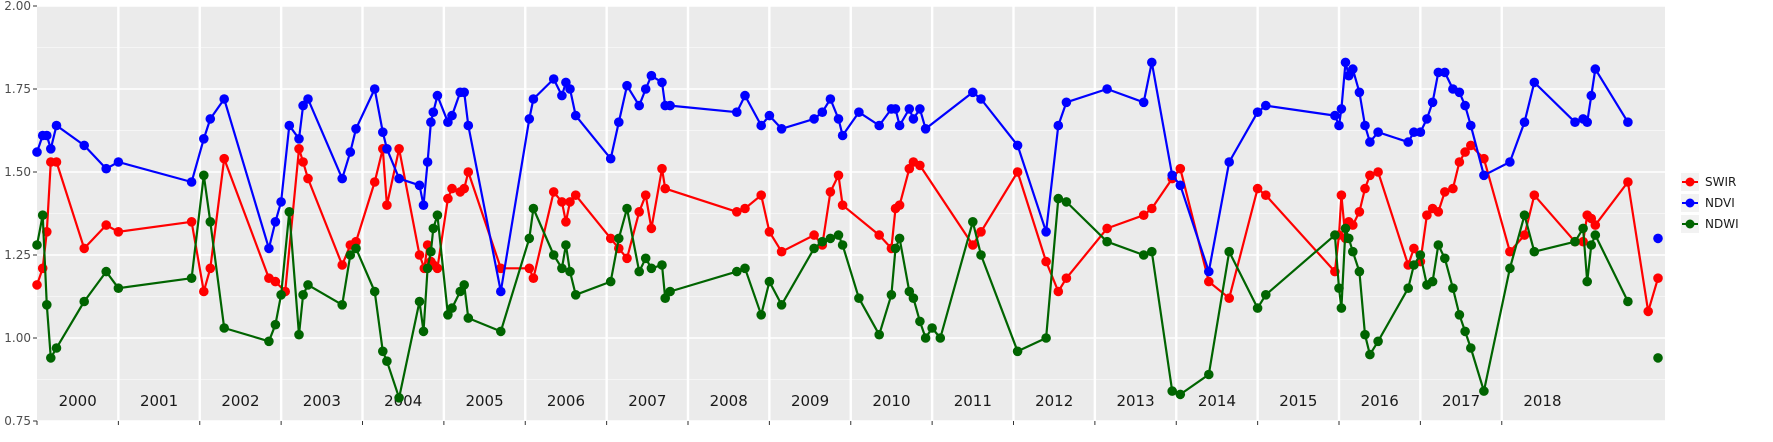  What do you see at coordinates (1722, 224) in the screenshot?
I see `legend-label: NDWI` at bounding box center [1722, 224].